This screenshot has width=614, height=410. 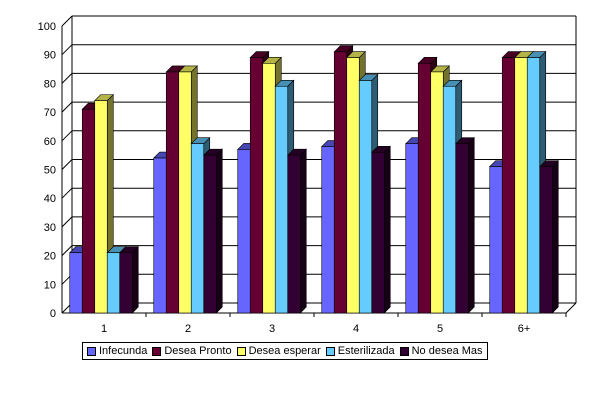 What do you see at coordinates (50, 171) in the screenshot?
I see `y-tick-label: 50` at bounding box center [50, 171].